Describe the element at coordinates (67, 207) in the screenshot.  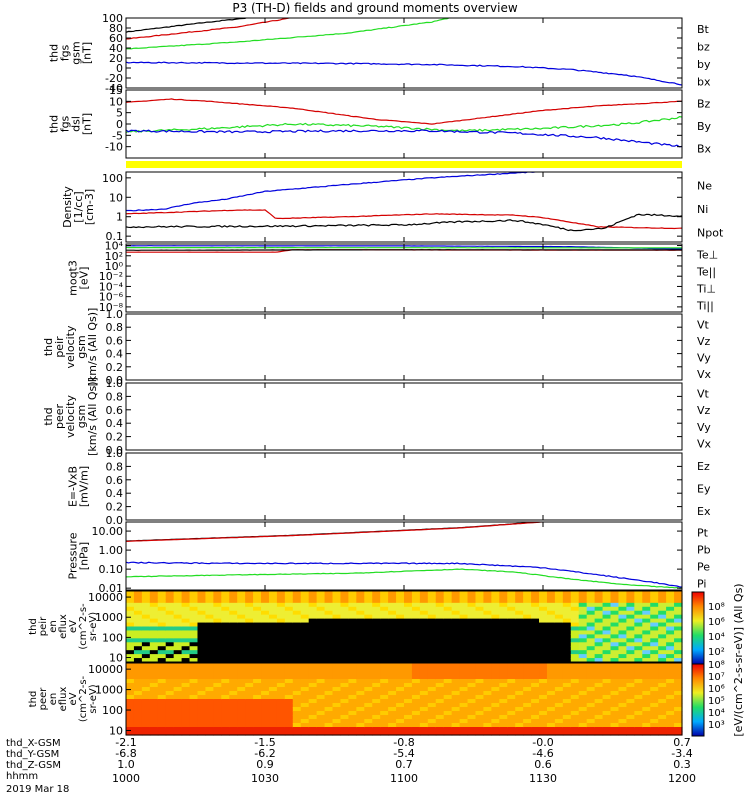
I see `y-axis-label: Density` at that location.